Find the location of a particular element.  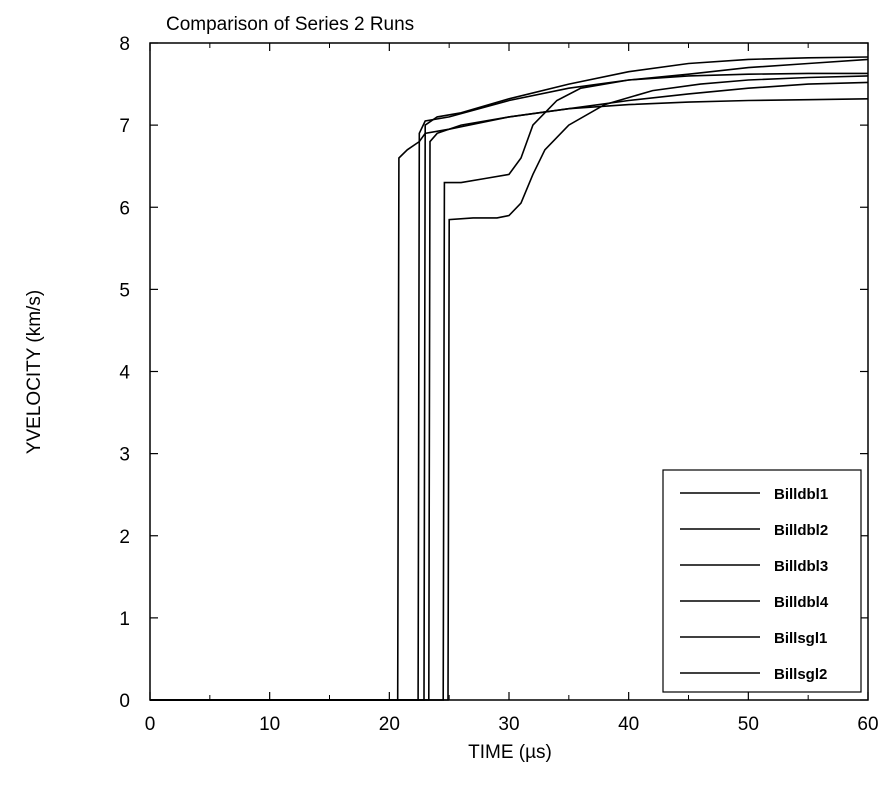

x-tick-label: 50 is located at coordinates (748, 724).